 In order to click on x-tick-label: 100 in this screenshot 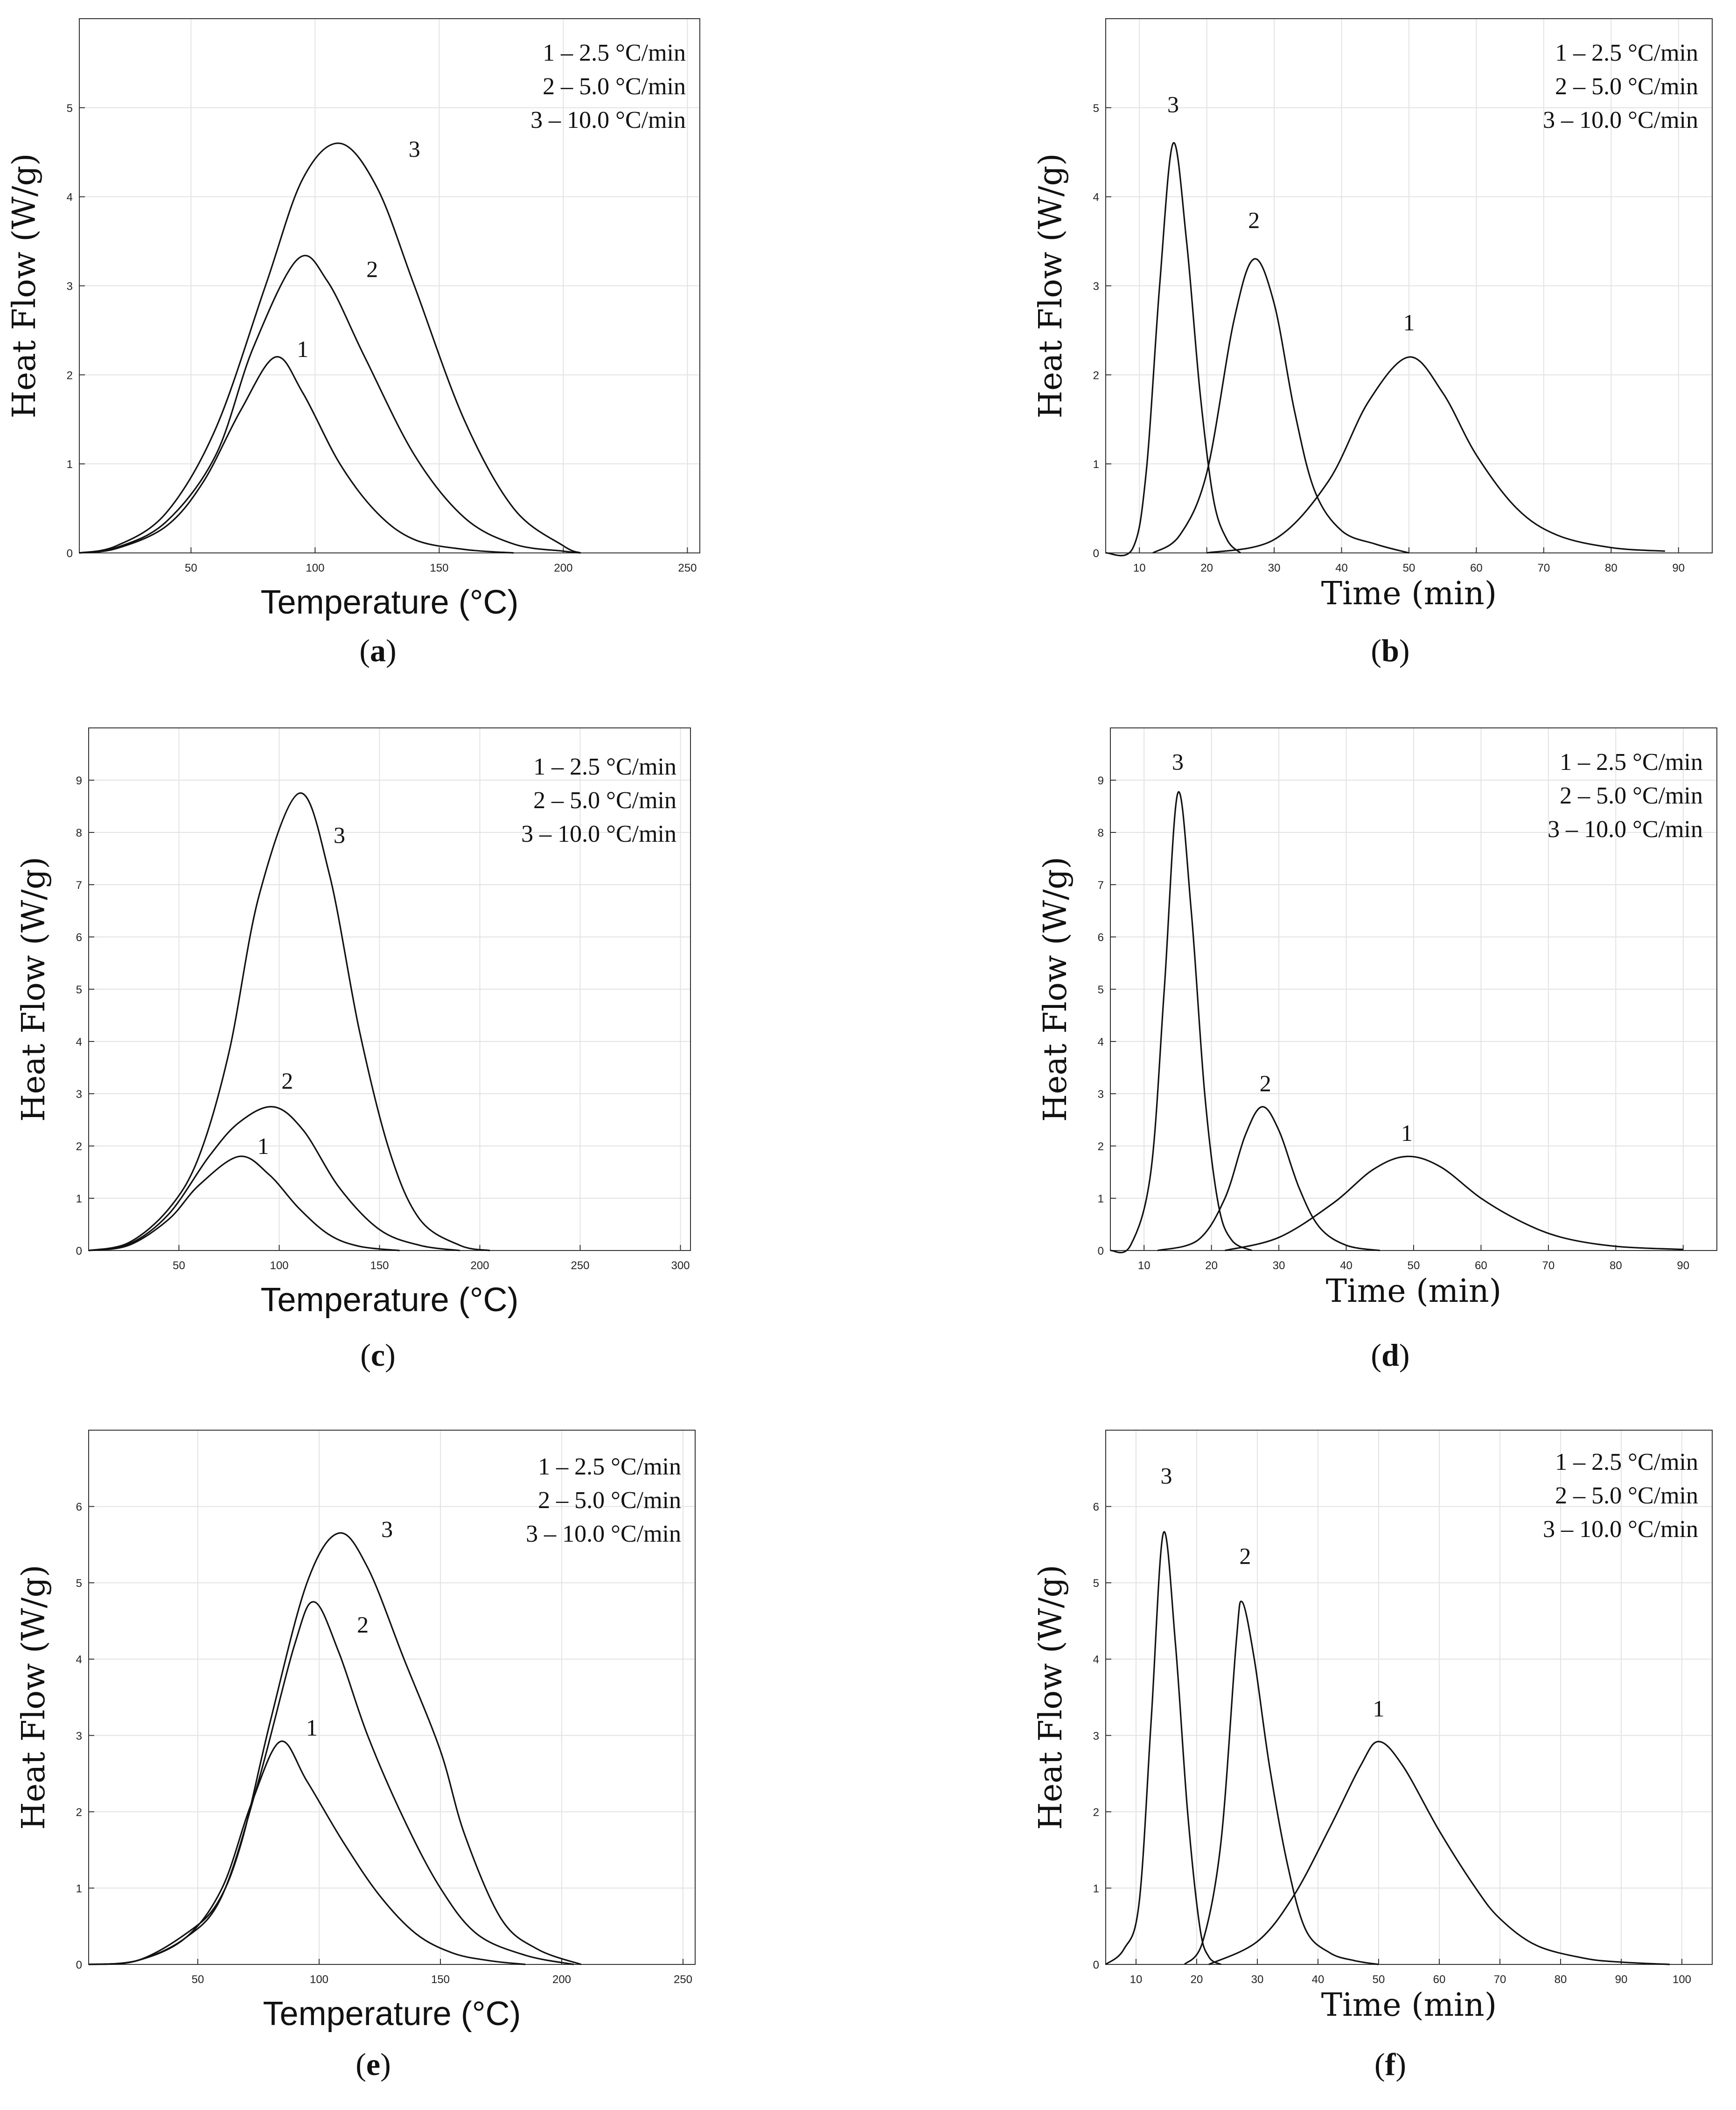, I will do `click(1682, 1980)`.